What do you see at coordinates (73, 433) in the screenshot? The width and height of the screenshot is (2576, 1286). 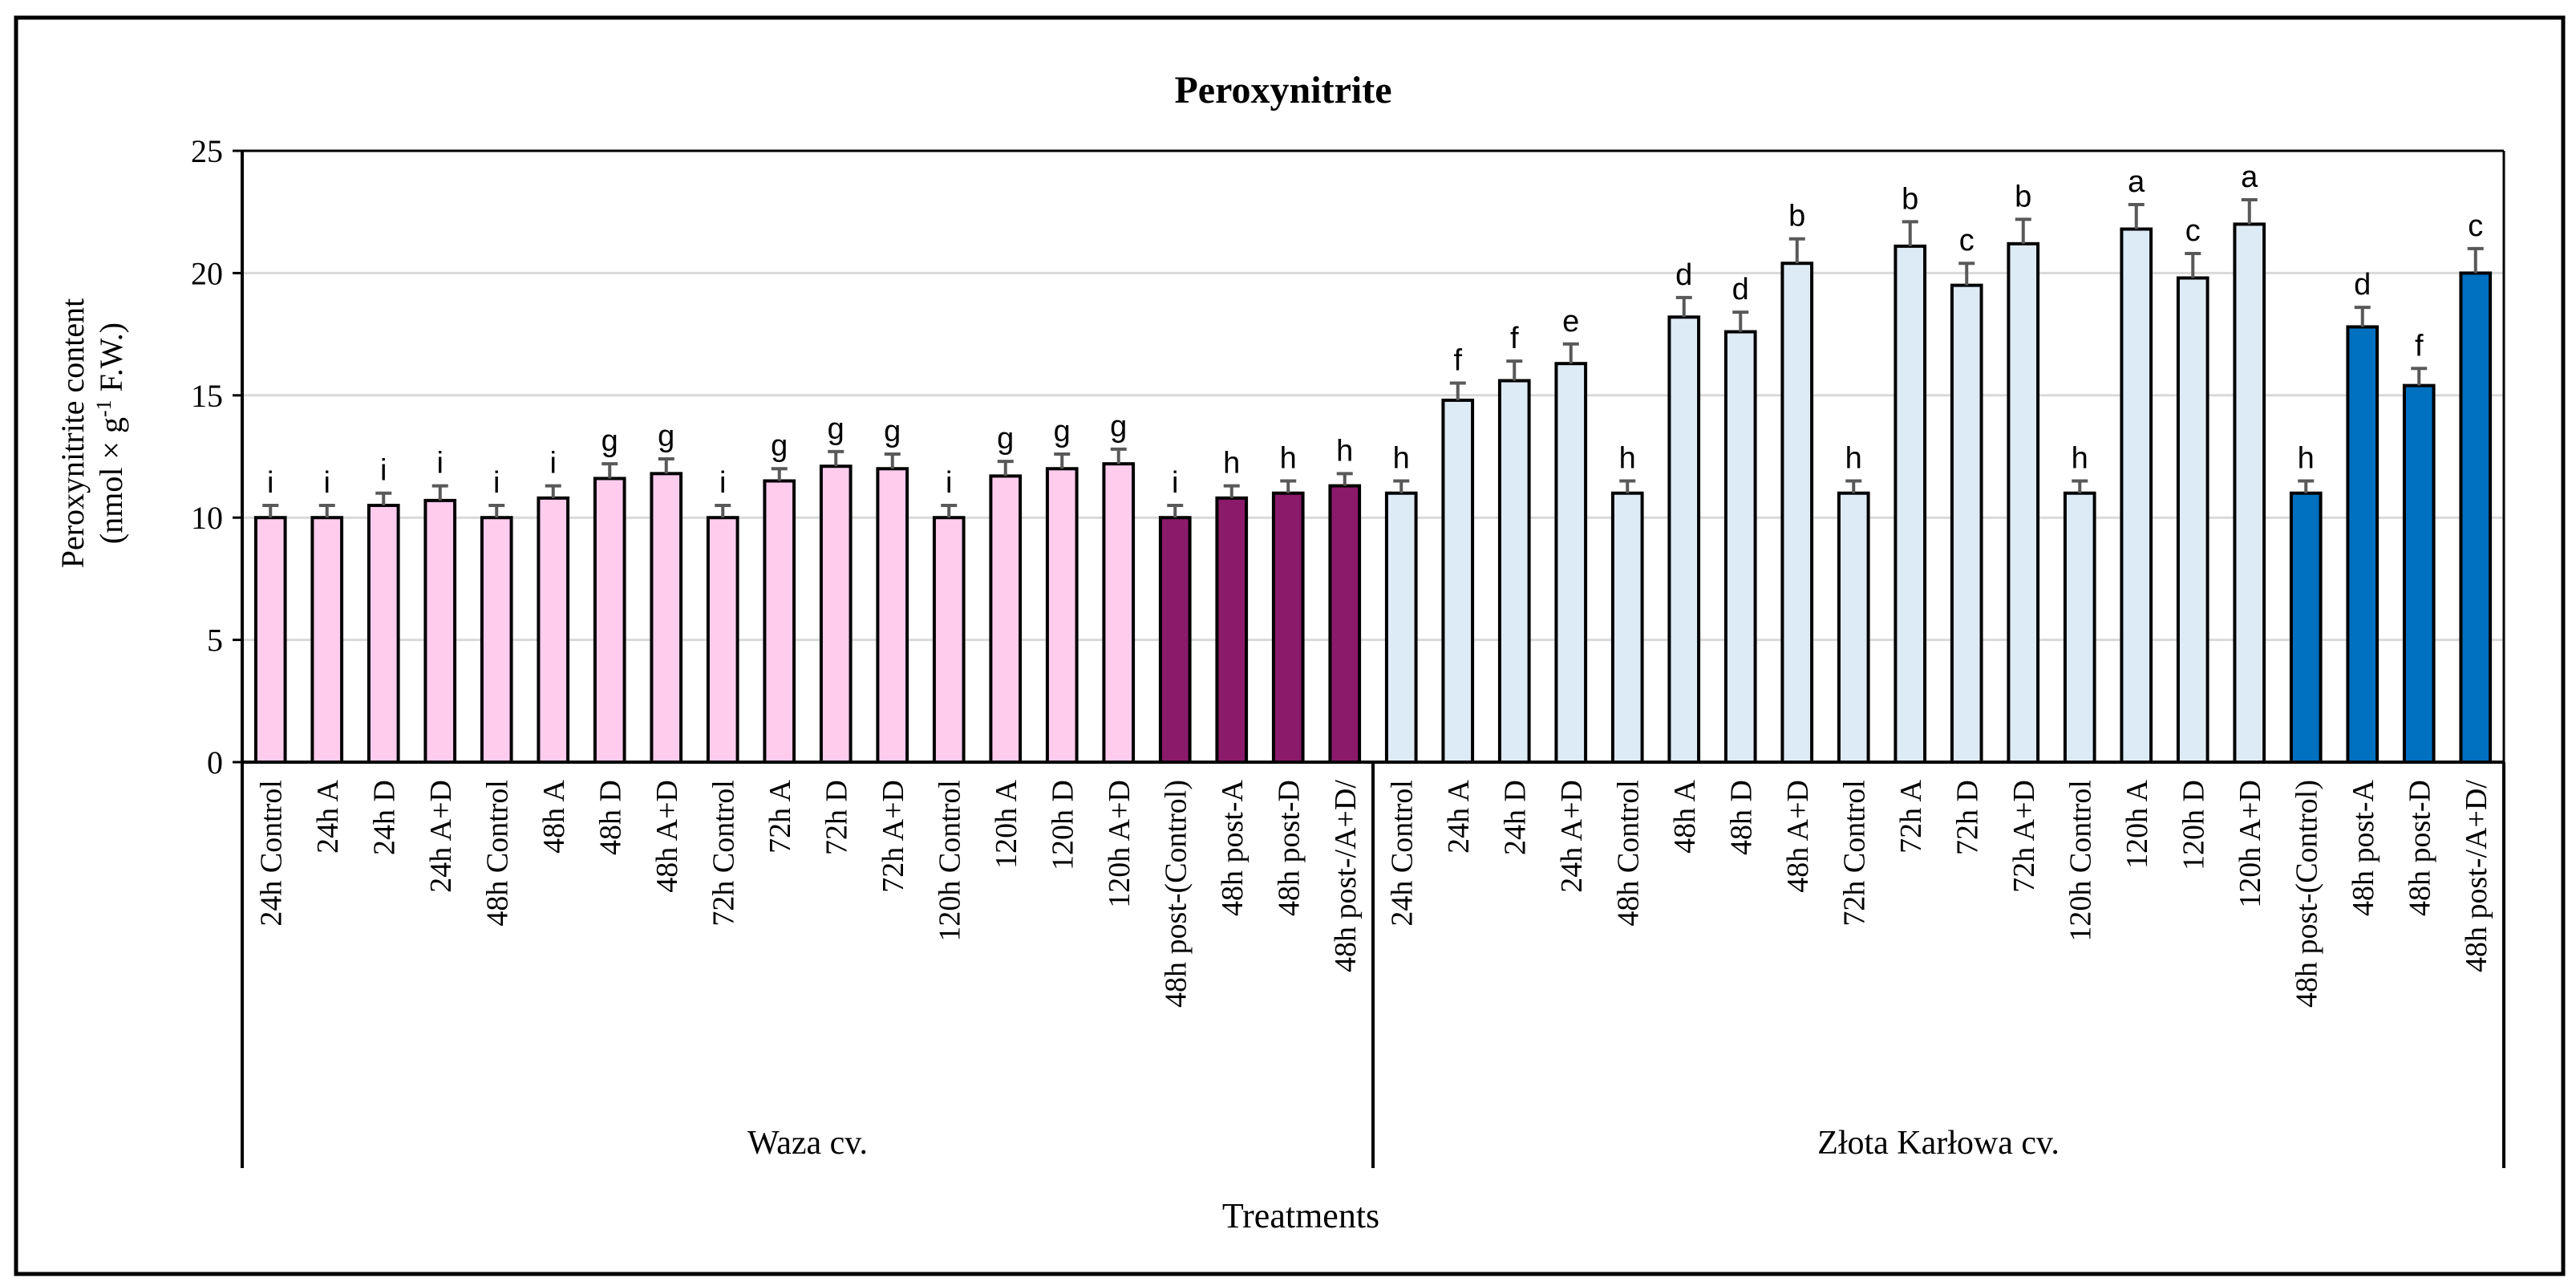 I see `y-axis-title-line1: Peroxynitrite content` at bounding box center [73, 433].